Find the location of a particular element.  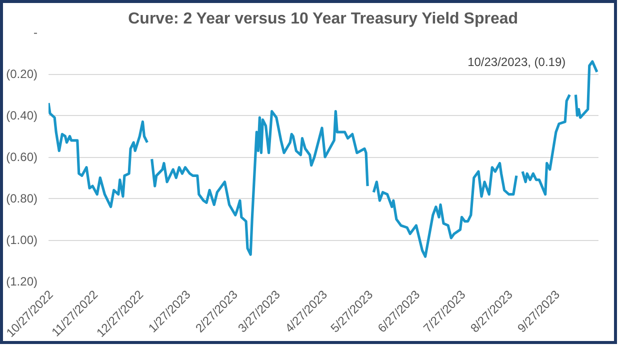

y-tick-label: (1.00) is located at coordinates (22, 240).